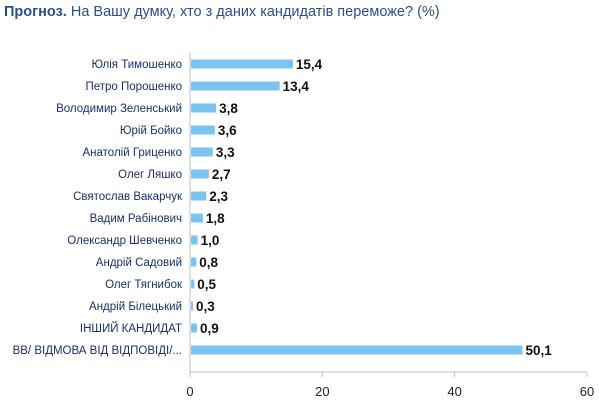  I want to click on value-label: 50,1, so click(538, 350).